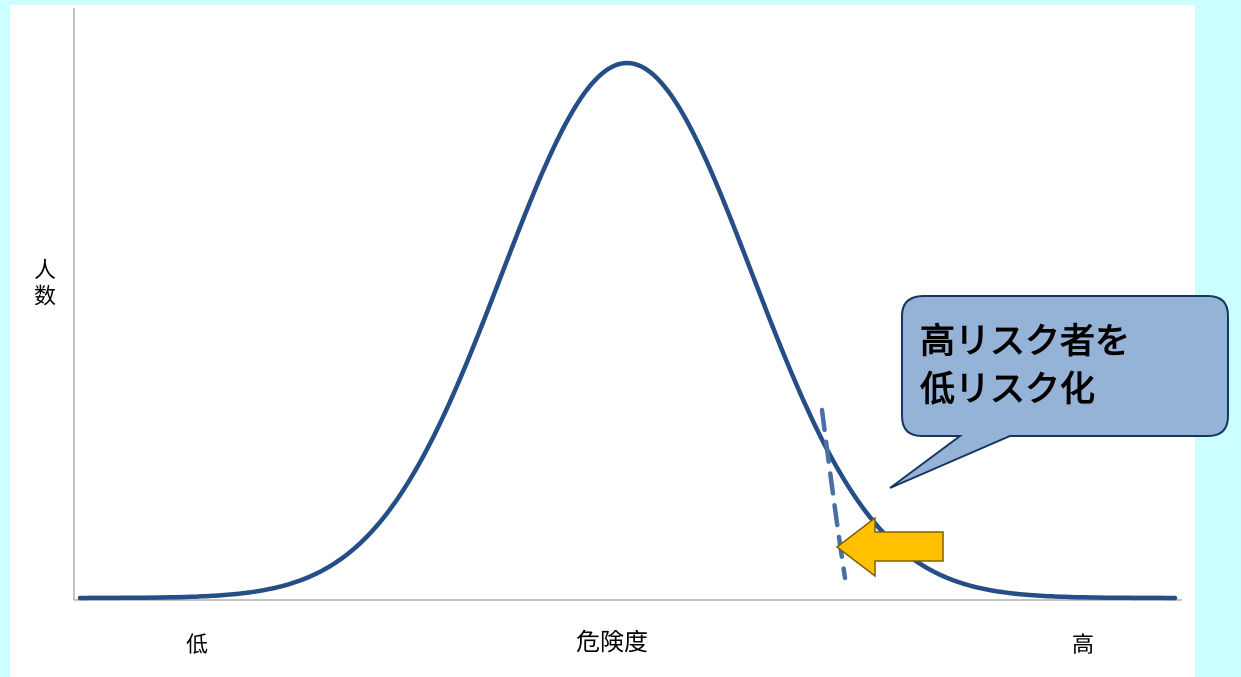 The height and width of the screenshot is (677, 1241). What do you see at coordinates (833, 494) in the screenshot?
I see `shifted-tail-dashed-line` at bounding box center [833, 494].